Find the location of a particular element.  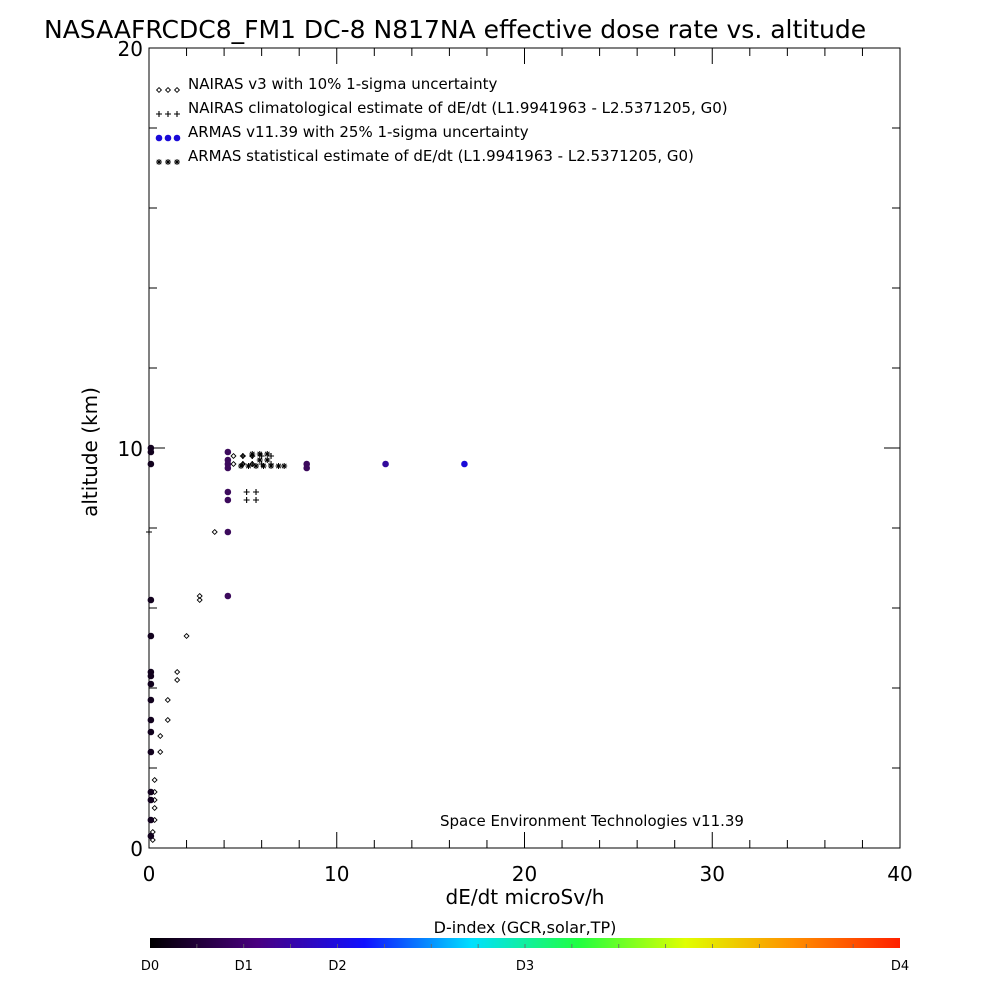

colorbar-ticks: D0 D1 D2 D3 D4 is located at coordinates (525, 959).